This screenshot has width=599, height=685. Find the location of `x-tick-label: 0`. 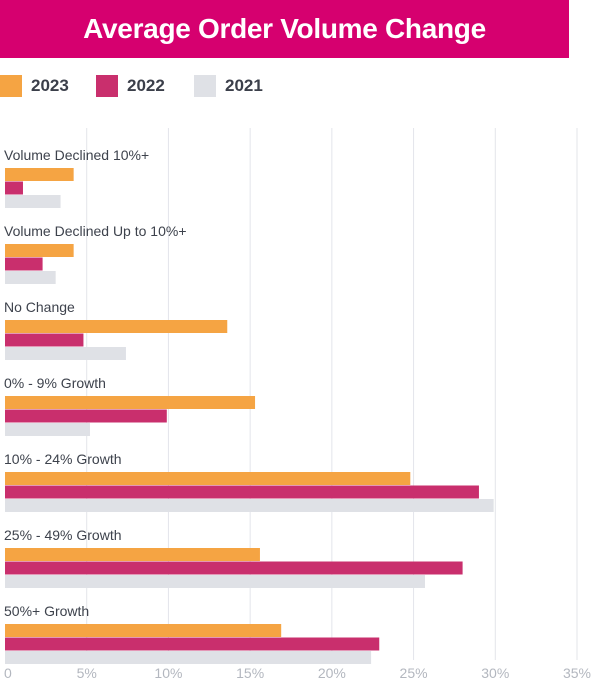

x-tick-label: 0 is located at coordinates (8, 673).